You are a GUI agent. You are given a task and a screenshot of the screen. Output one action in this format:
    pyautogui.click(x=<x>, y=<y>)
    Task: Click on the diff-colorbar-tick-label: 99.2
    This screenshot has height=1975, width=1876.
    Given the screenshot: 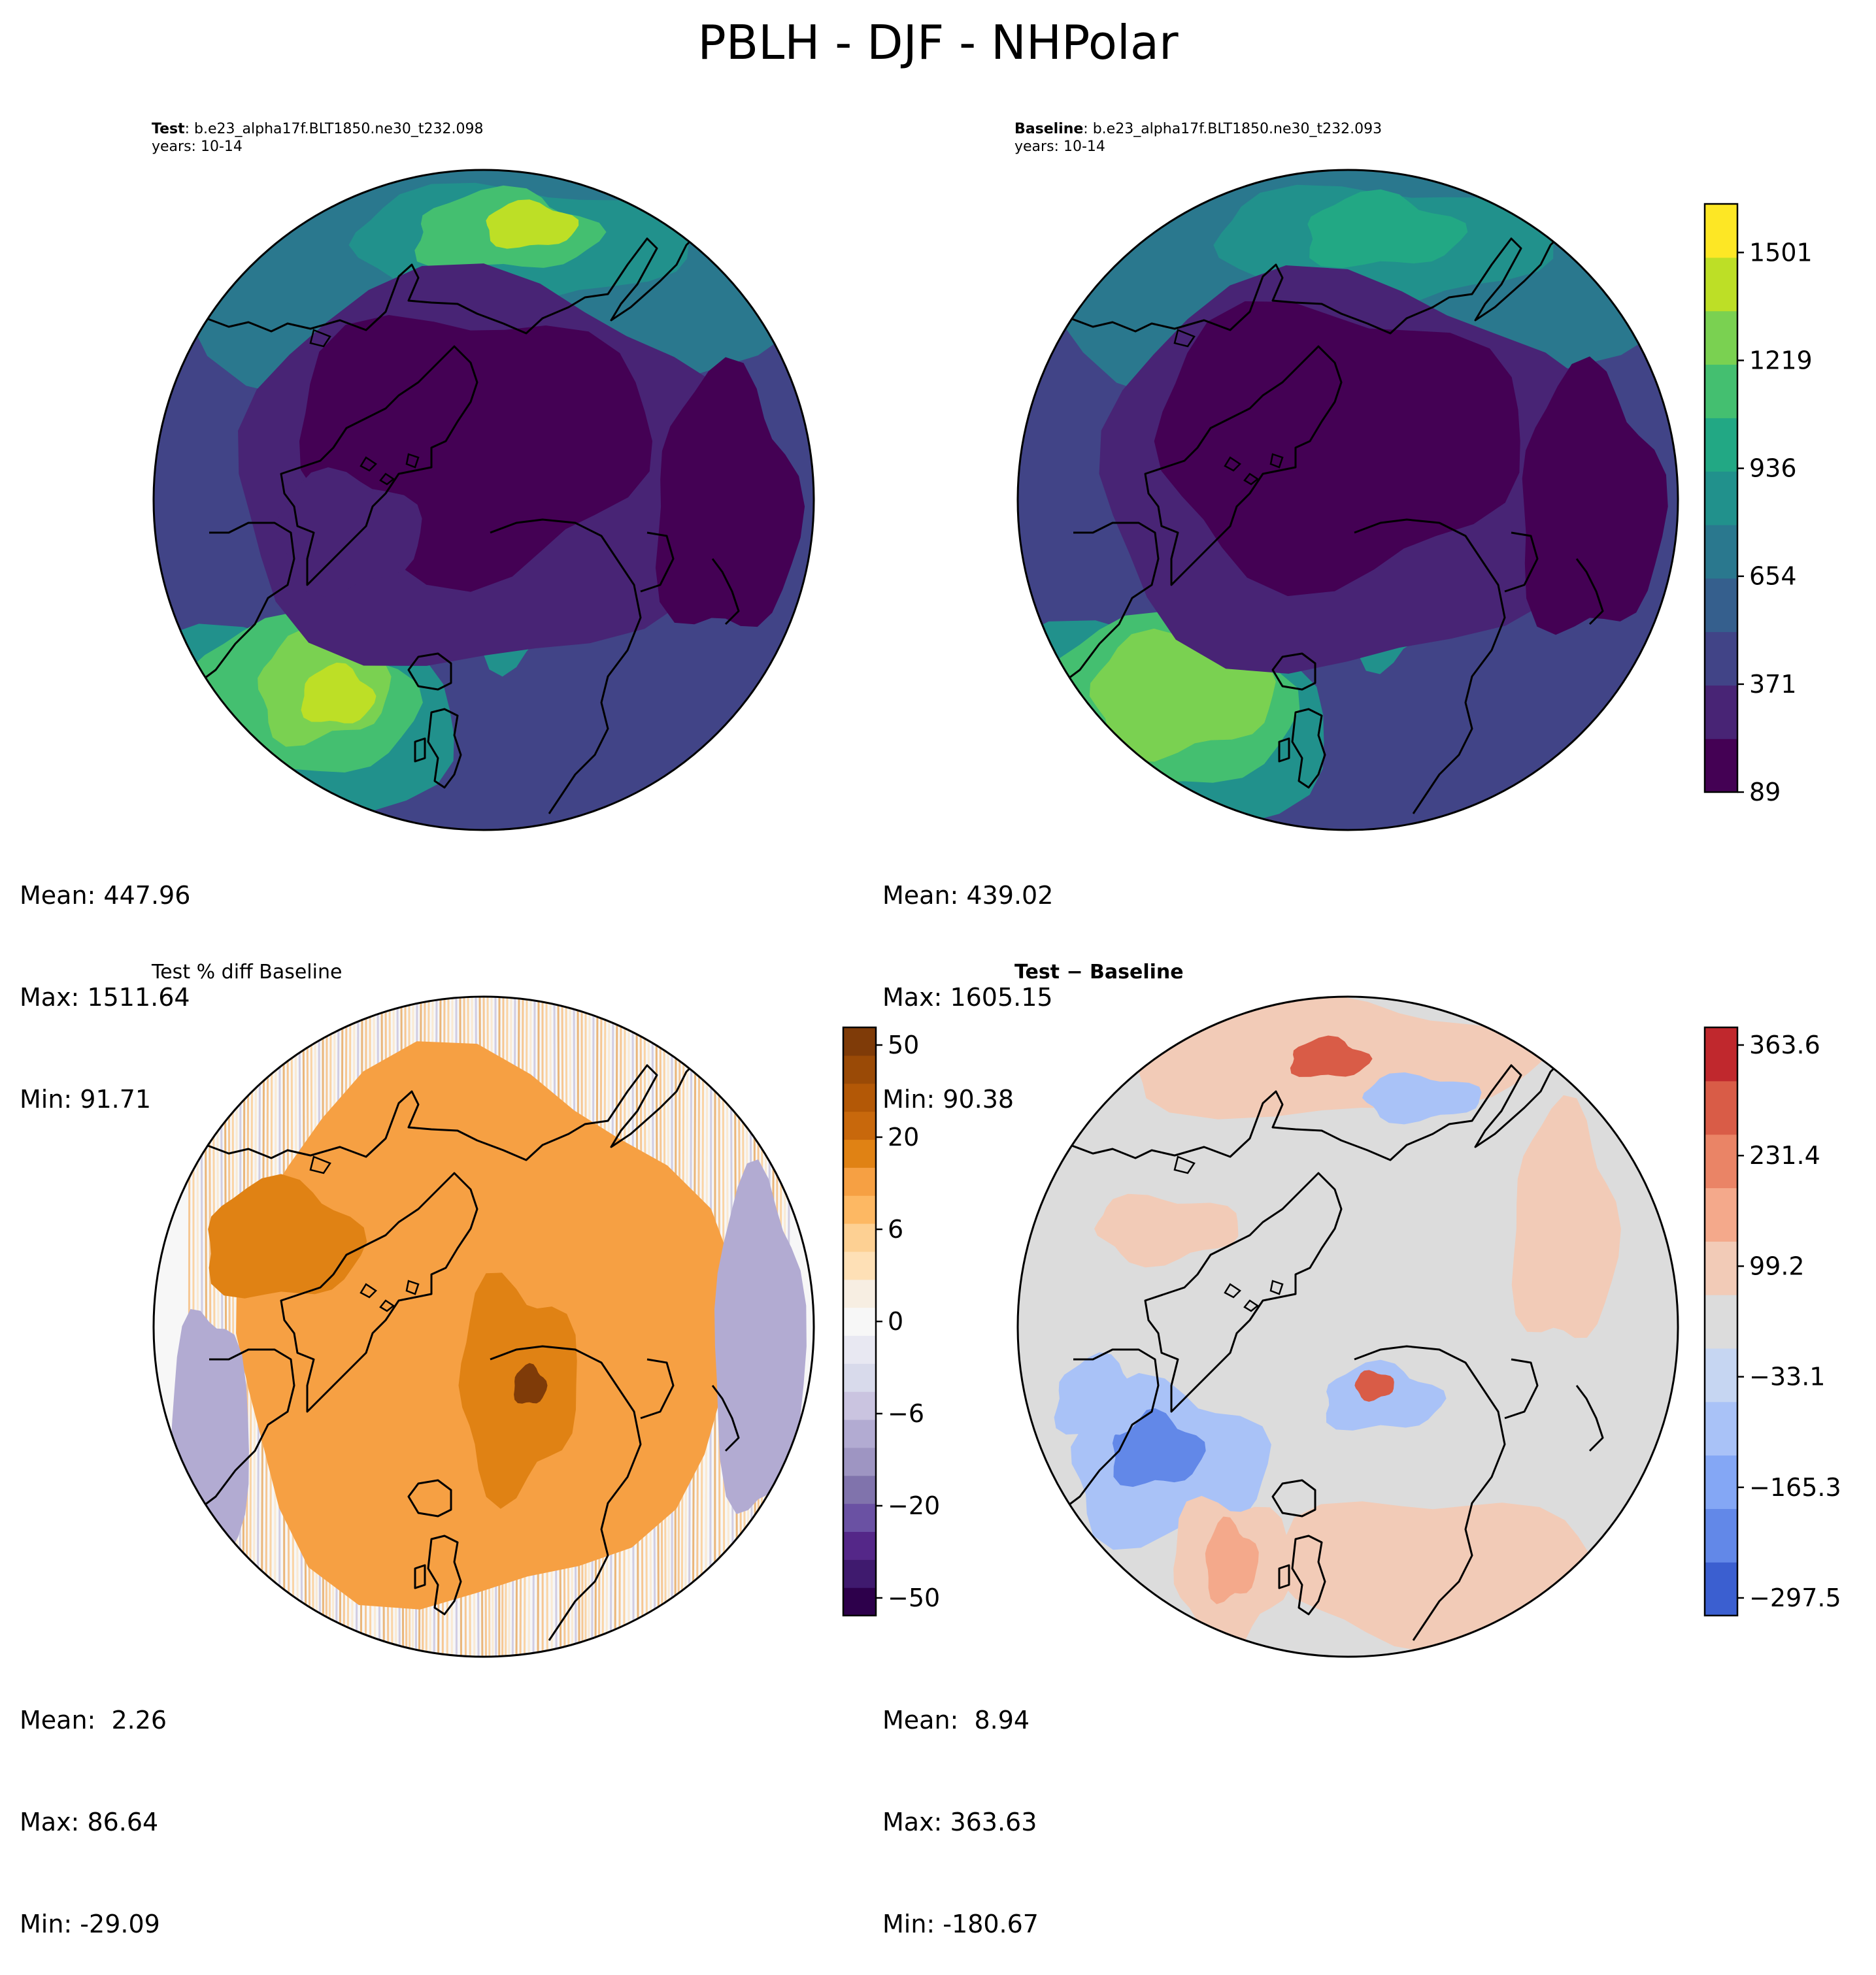 What is the action you would take?
    pyautogui.click(x=1777, y=1266)
    